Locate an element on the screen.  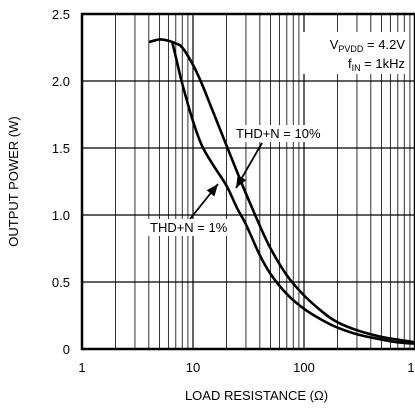
condition-input-frequency: fIN = 1kHz is located at coordinates (376, 64).